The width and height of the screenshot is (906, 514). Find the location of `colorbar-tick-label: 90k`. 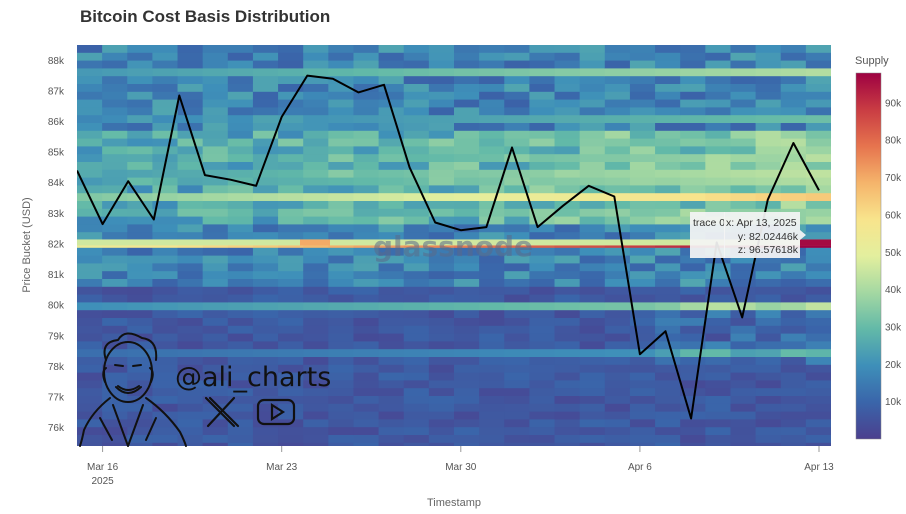

colorbar-tick-label: 90k is located at coordinates (893, 103).